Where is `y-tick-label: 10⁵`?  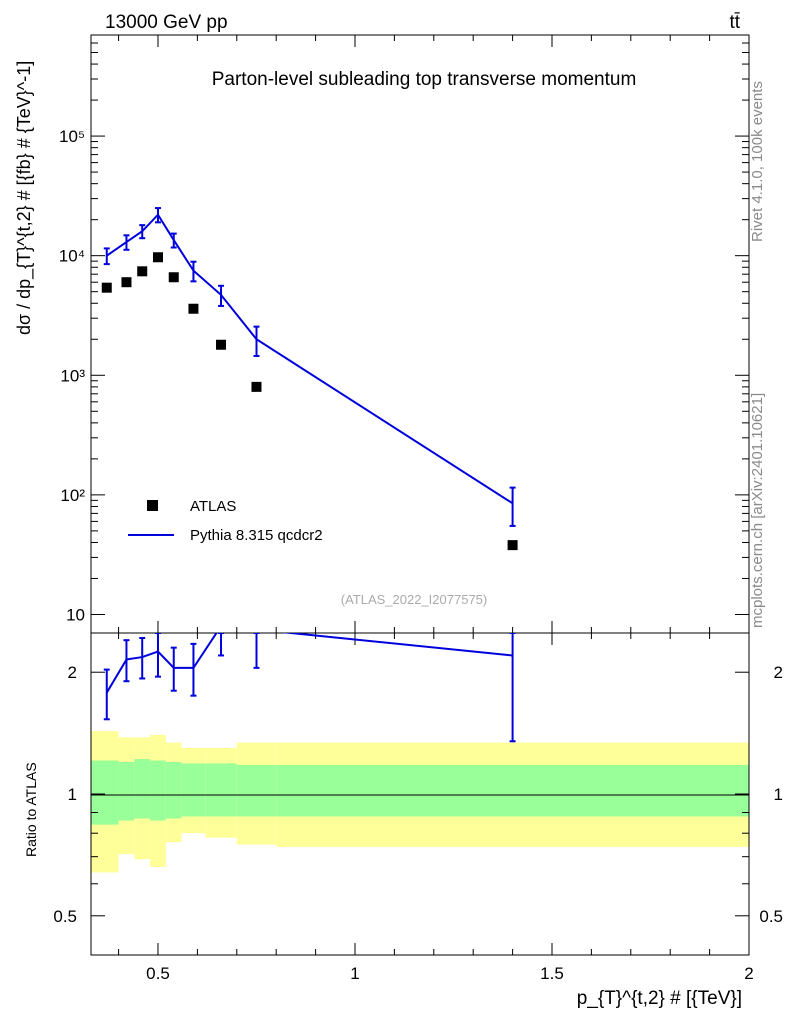 y-tick-label: 10⁵ is located at coordinates (72, 136).